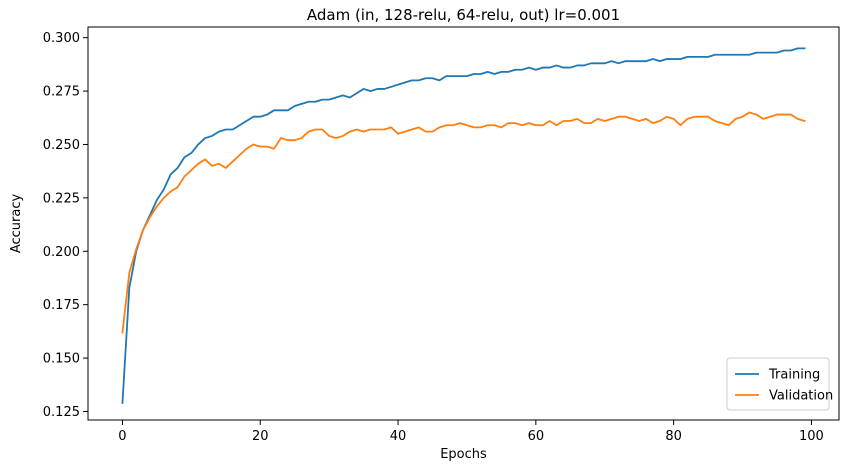 This screenshot has width=863, height=470. What do you see at coordinates (122, 436) in the screenshot?
I see `x-tick-label: 0` at bounding box center [122, 436].